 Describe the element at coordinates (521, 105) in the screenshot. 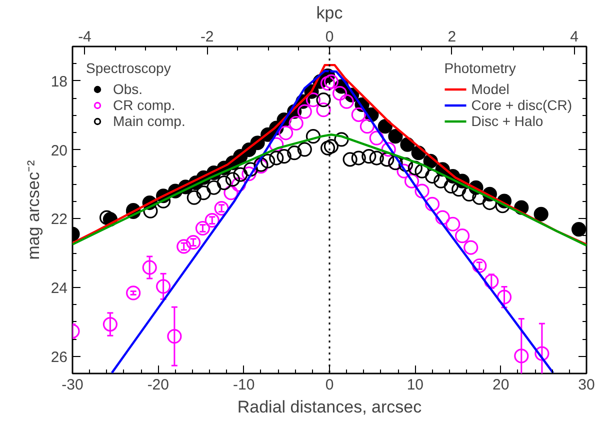

I see `legend-label: Core + disc(CR)` at that location.